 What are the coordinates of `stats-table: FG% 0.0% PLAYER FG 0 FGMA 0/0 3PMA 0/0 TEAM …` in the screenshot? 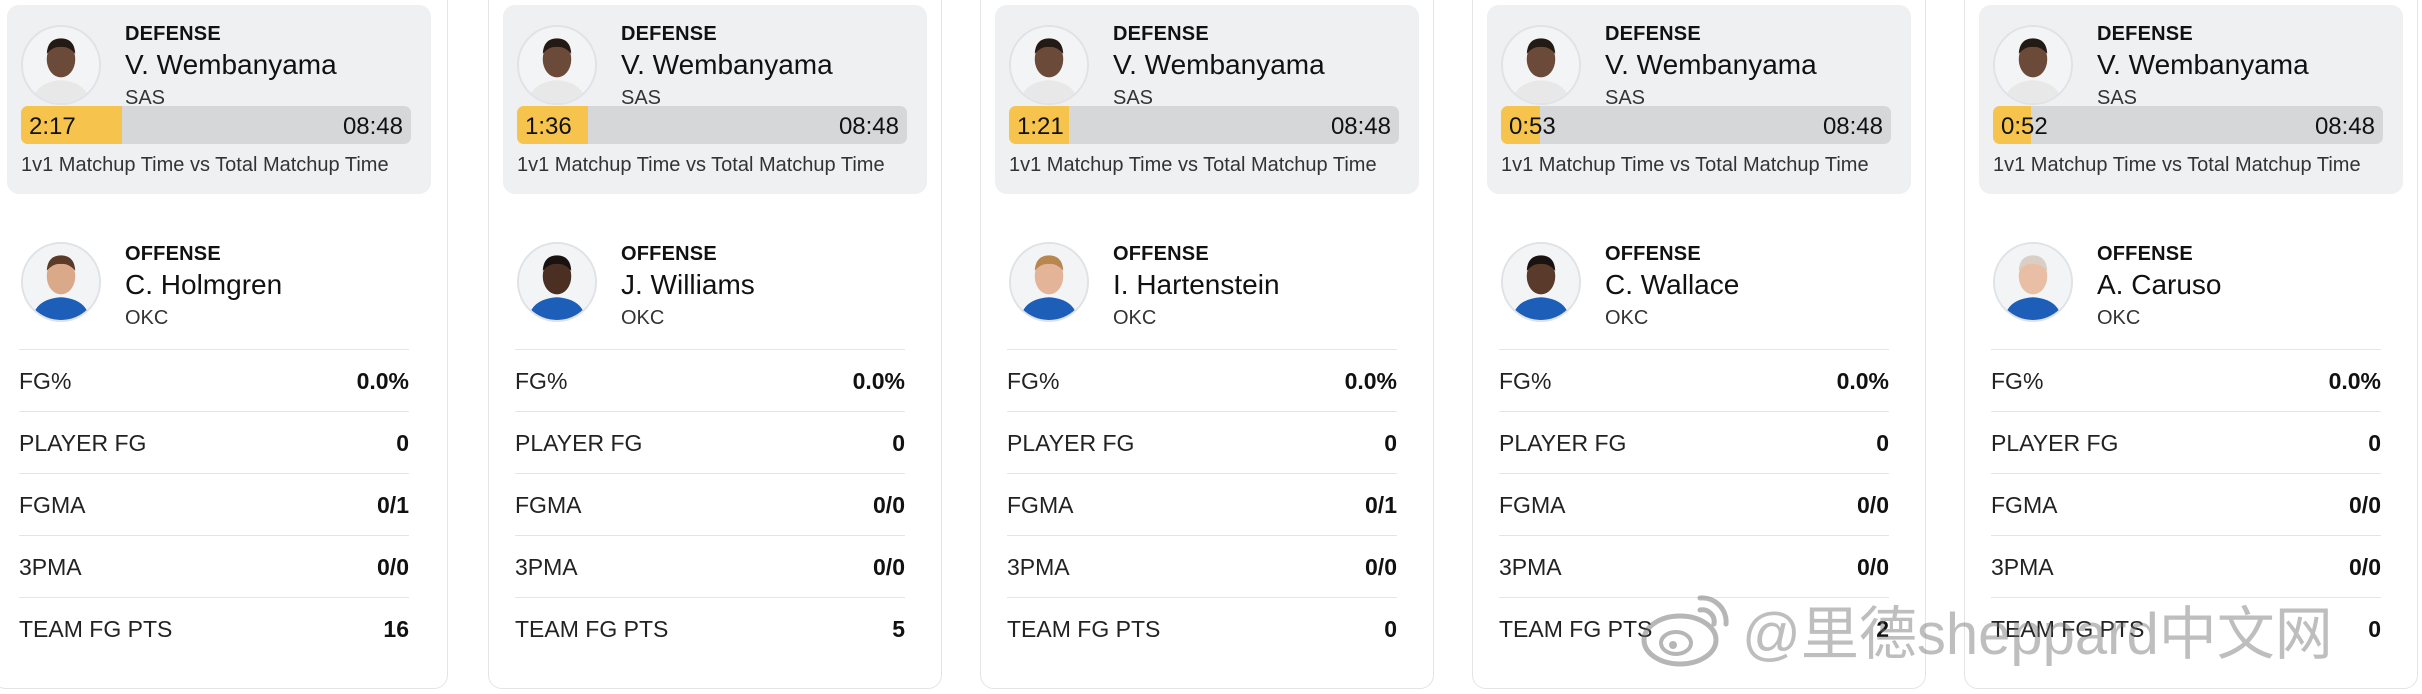 It's located at (710, 504).